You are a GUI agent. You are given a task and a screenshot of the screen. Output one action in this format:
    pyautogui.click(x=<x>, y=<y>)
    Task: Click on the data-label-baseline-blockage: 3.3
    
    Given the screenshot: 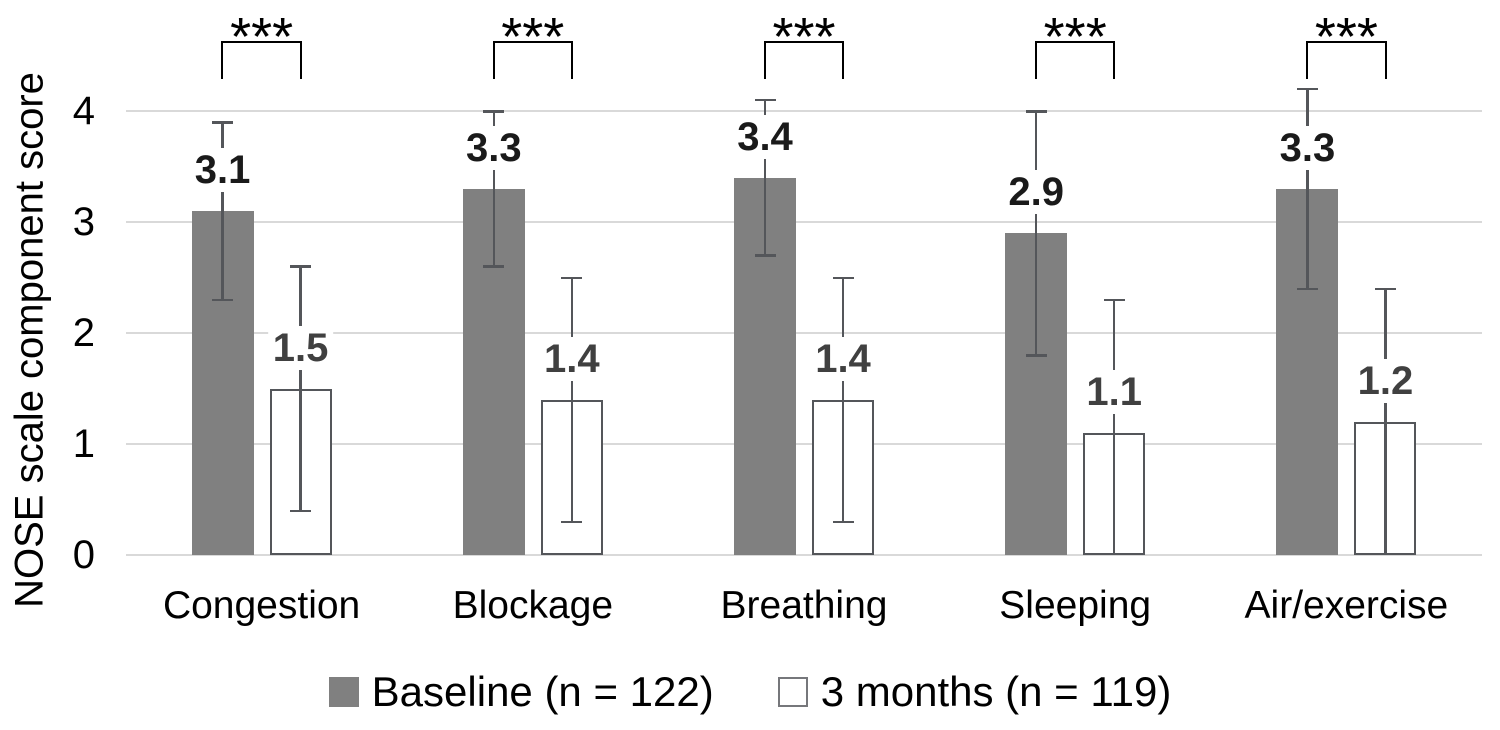 What is the action you would take?
    pyautogui.click(x=493, y=147)
    